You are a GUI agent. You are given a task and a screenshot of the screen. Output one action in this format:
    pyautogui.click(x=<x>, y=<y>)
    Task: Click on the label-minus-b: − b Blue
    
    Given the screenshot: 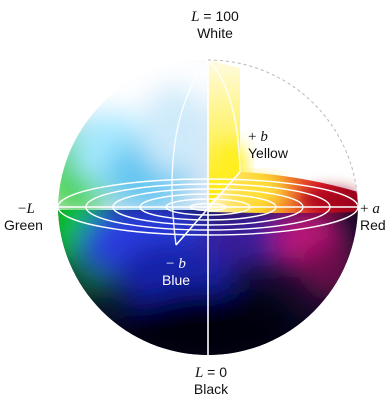 What is the action you would take?
    pyautogui.click(x=176, y=272)
    